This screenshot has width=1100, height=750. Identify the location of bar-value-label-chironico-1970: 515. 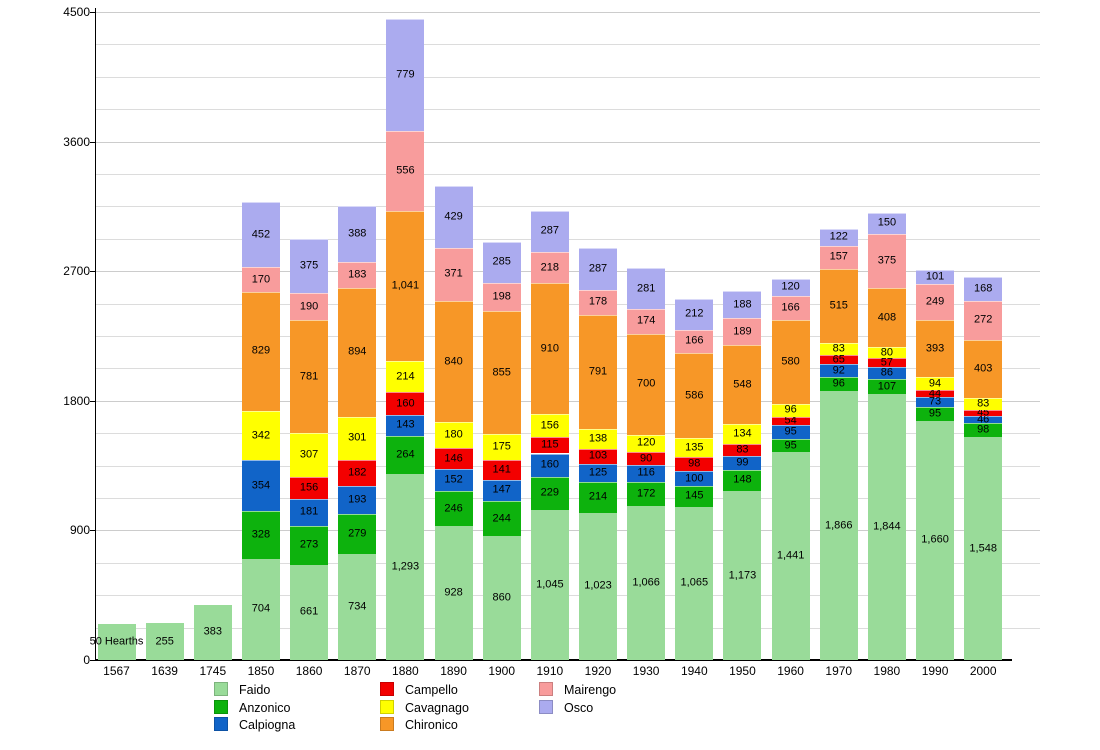
(838, 305).